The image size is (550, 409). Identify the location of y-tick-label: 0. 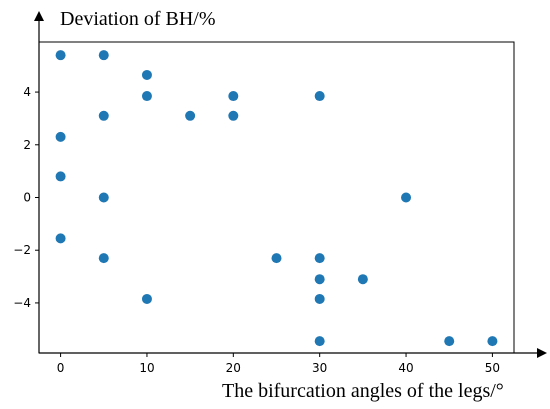
(27, 198).